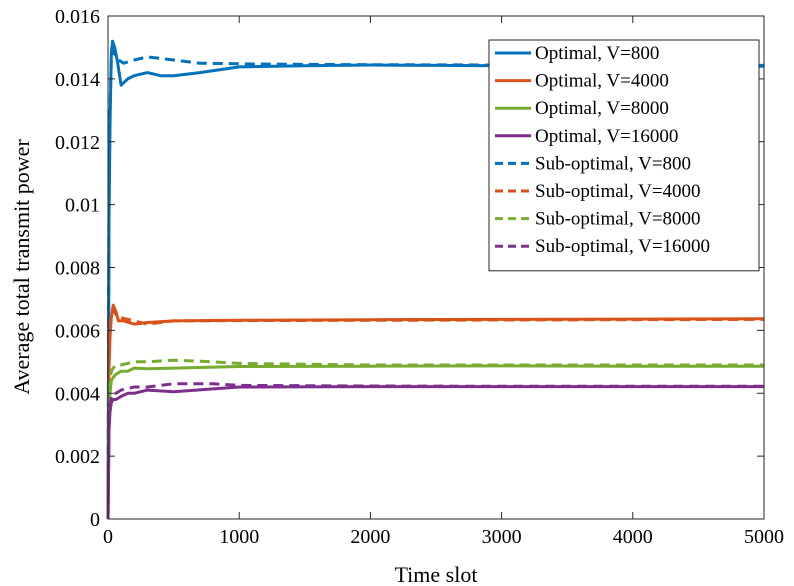 This screenshot has height=586, width=794. Describe the element at coordinates (436, 574) in the screenshot. I see `x-axis-label: Time slot` at that location.